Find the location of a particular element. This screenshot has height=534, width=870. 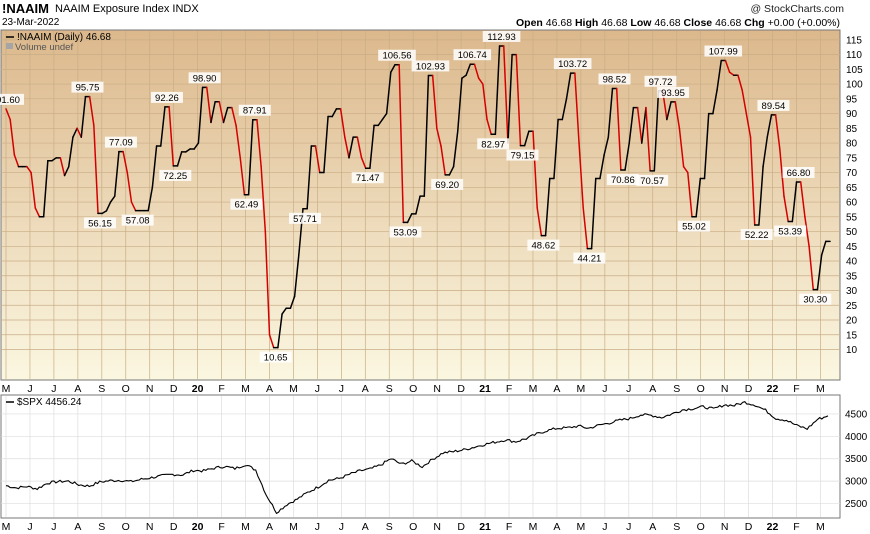

y-tick-label-main: 15 is located at coordinates (852, 335).